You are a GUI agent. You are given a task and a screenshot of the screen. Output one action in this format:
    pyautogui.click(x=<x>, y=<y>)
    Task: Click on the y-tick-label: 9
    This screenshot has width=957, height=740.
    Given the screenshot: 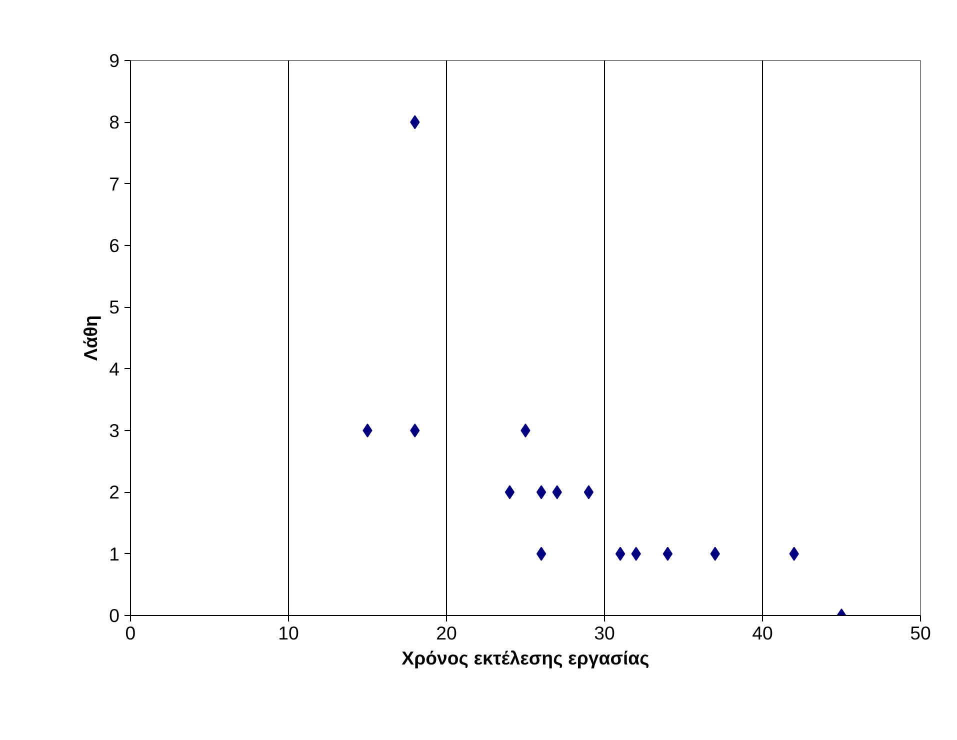 What is the action you would take?
    pyautogui.click(x=114, y=60)
    